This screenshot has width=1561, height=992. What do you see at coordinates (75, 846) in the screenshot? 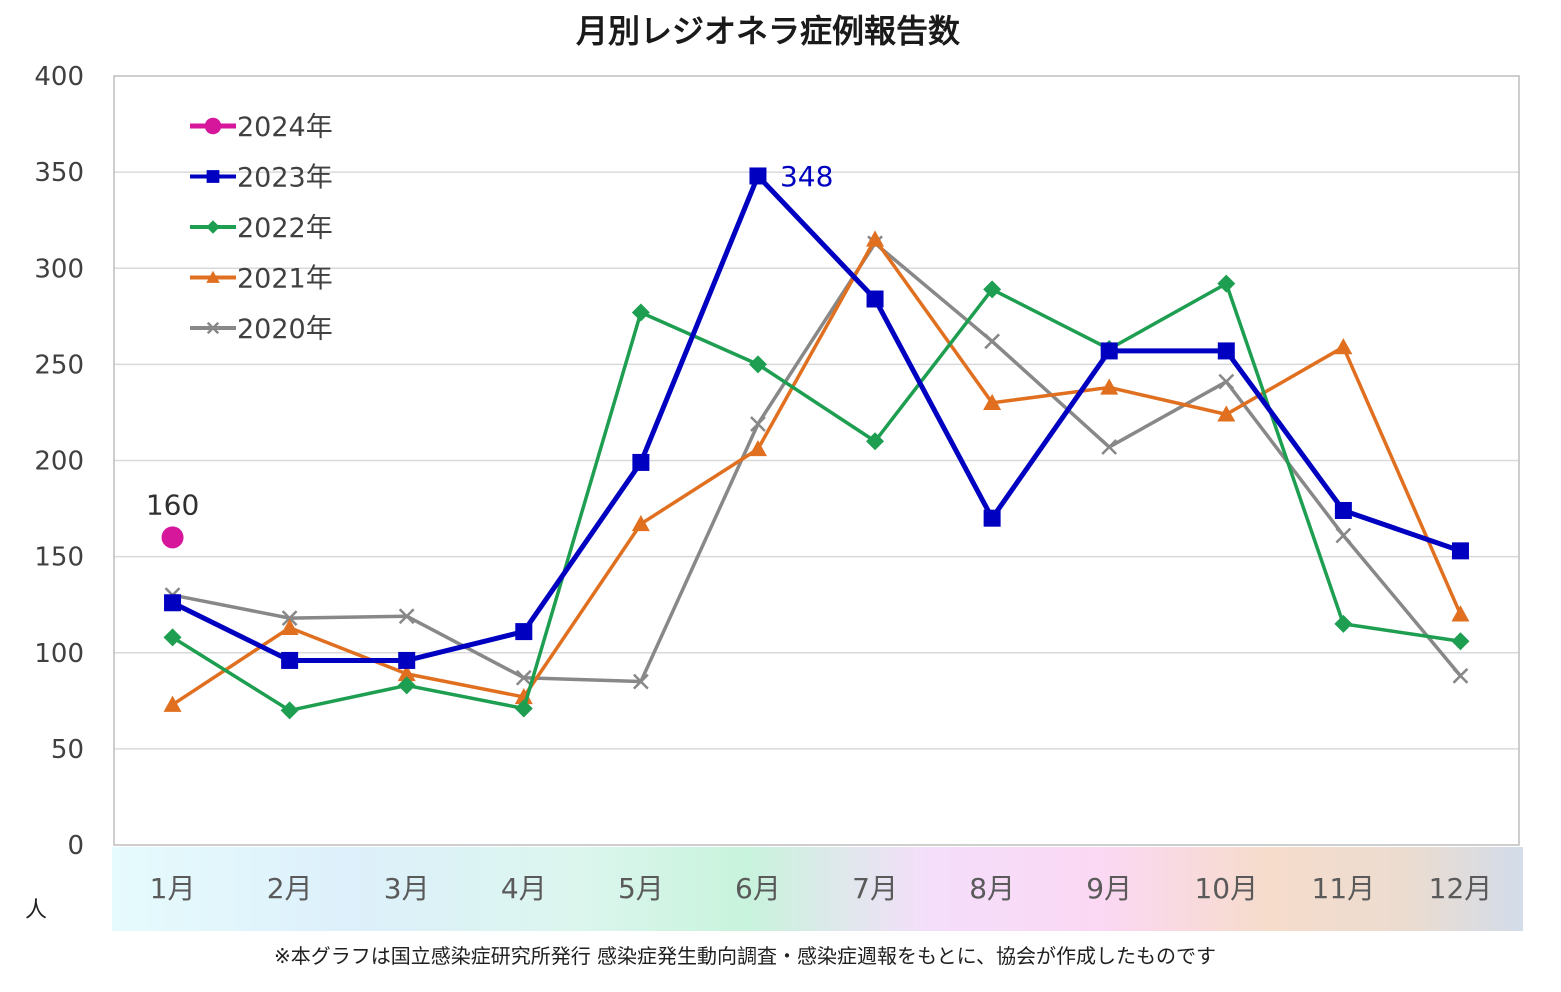
I see `y-tick-label: 0` at bounding box center [75, 846].